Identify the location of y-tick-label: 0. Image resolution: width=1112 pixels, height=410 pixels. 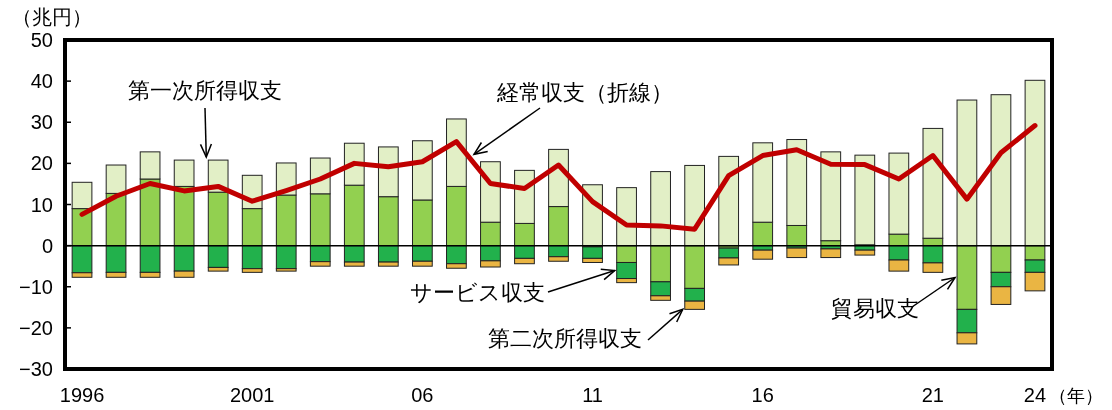
(47, 245).